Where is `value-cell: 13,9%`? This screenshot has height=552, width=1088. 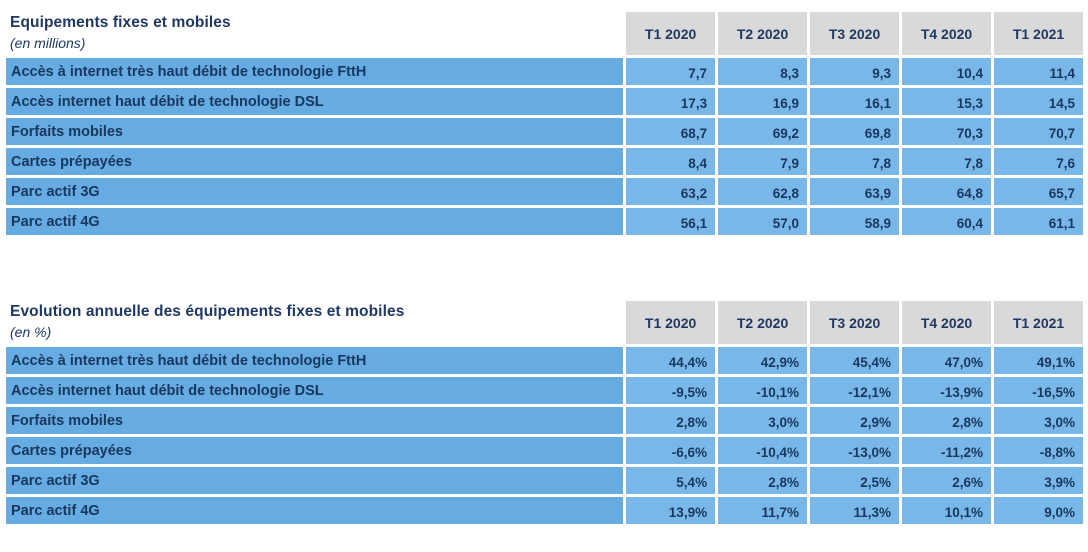
value-cell: 13,9% is located at coordinates (671, 510).